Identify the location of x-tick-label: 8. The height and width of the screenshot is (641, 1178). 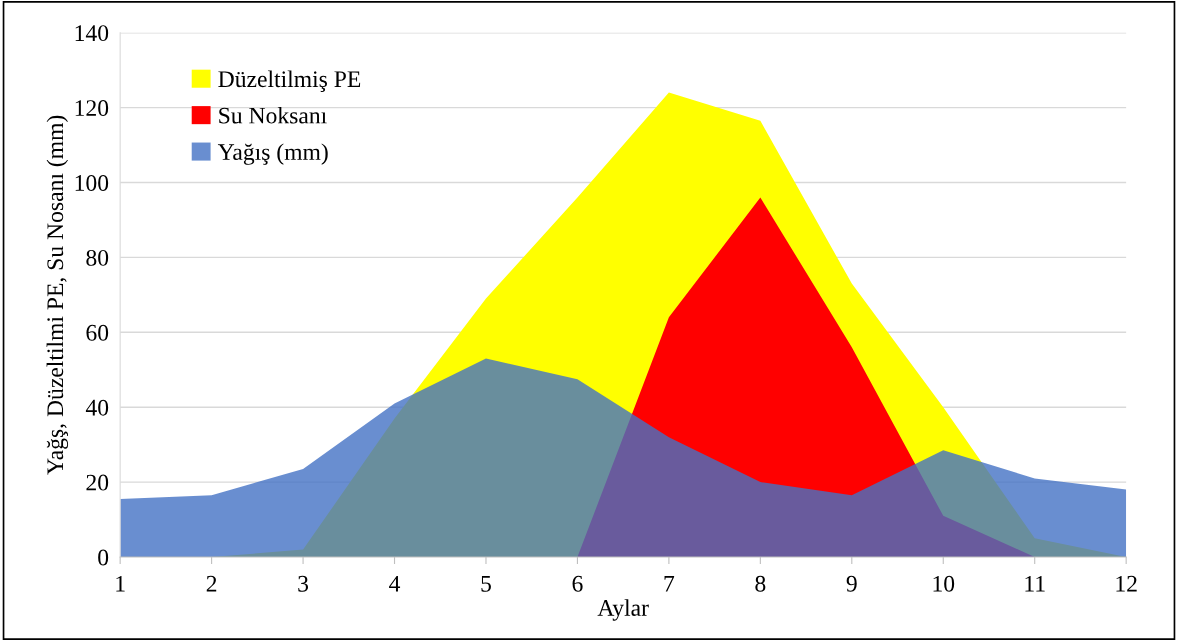
(760, 583).